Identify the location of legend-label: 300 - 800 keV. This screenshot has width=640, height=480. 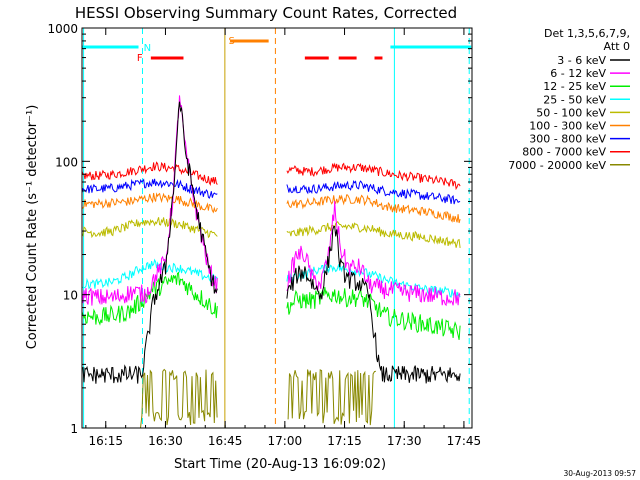
(567, 139).